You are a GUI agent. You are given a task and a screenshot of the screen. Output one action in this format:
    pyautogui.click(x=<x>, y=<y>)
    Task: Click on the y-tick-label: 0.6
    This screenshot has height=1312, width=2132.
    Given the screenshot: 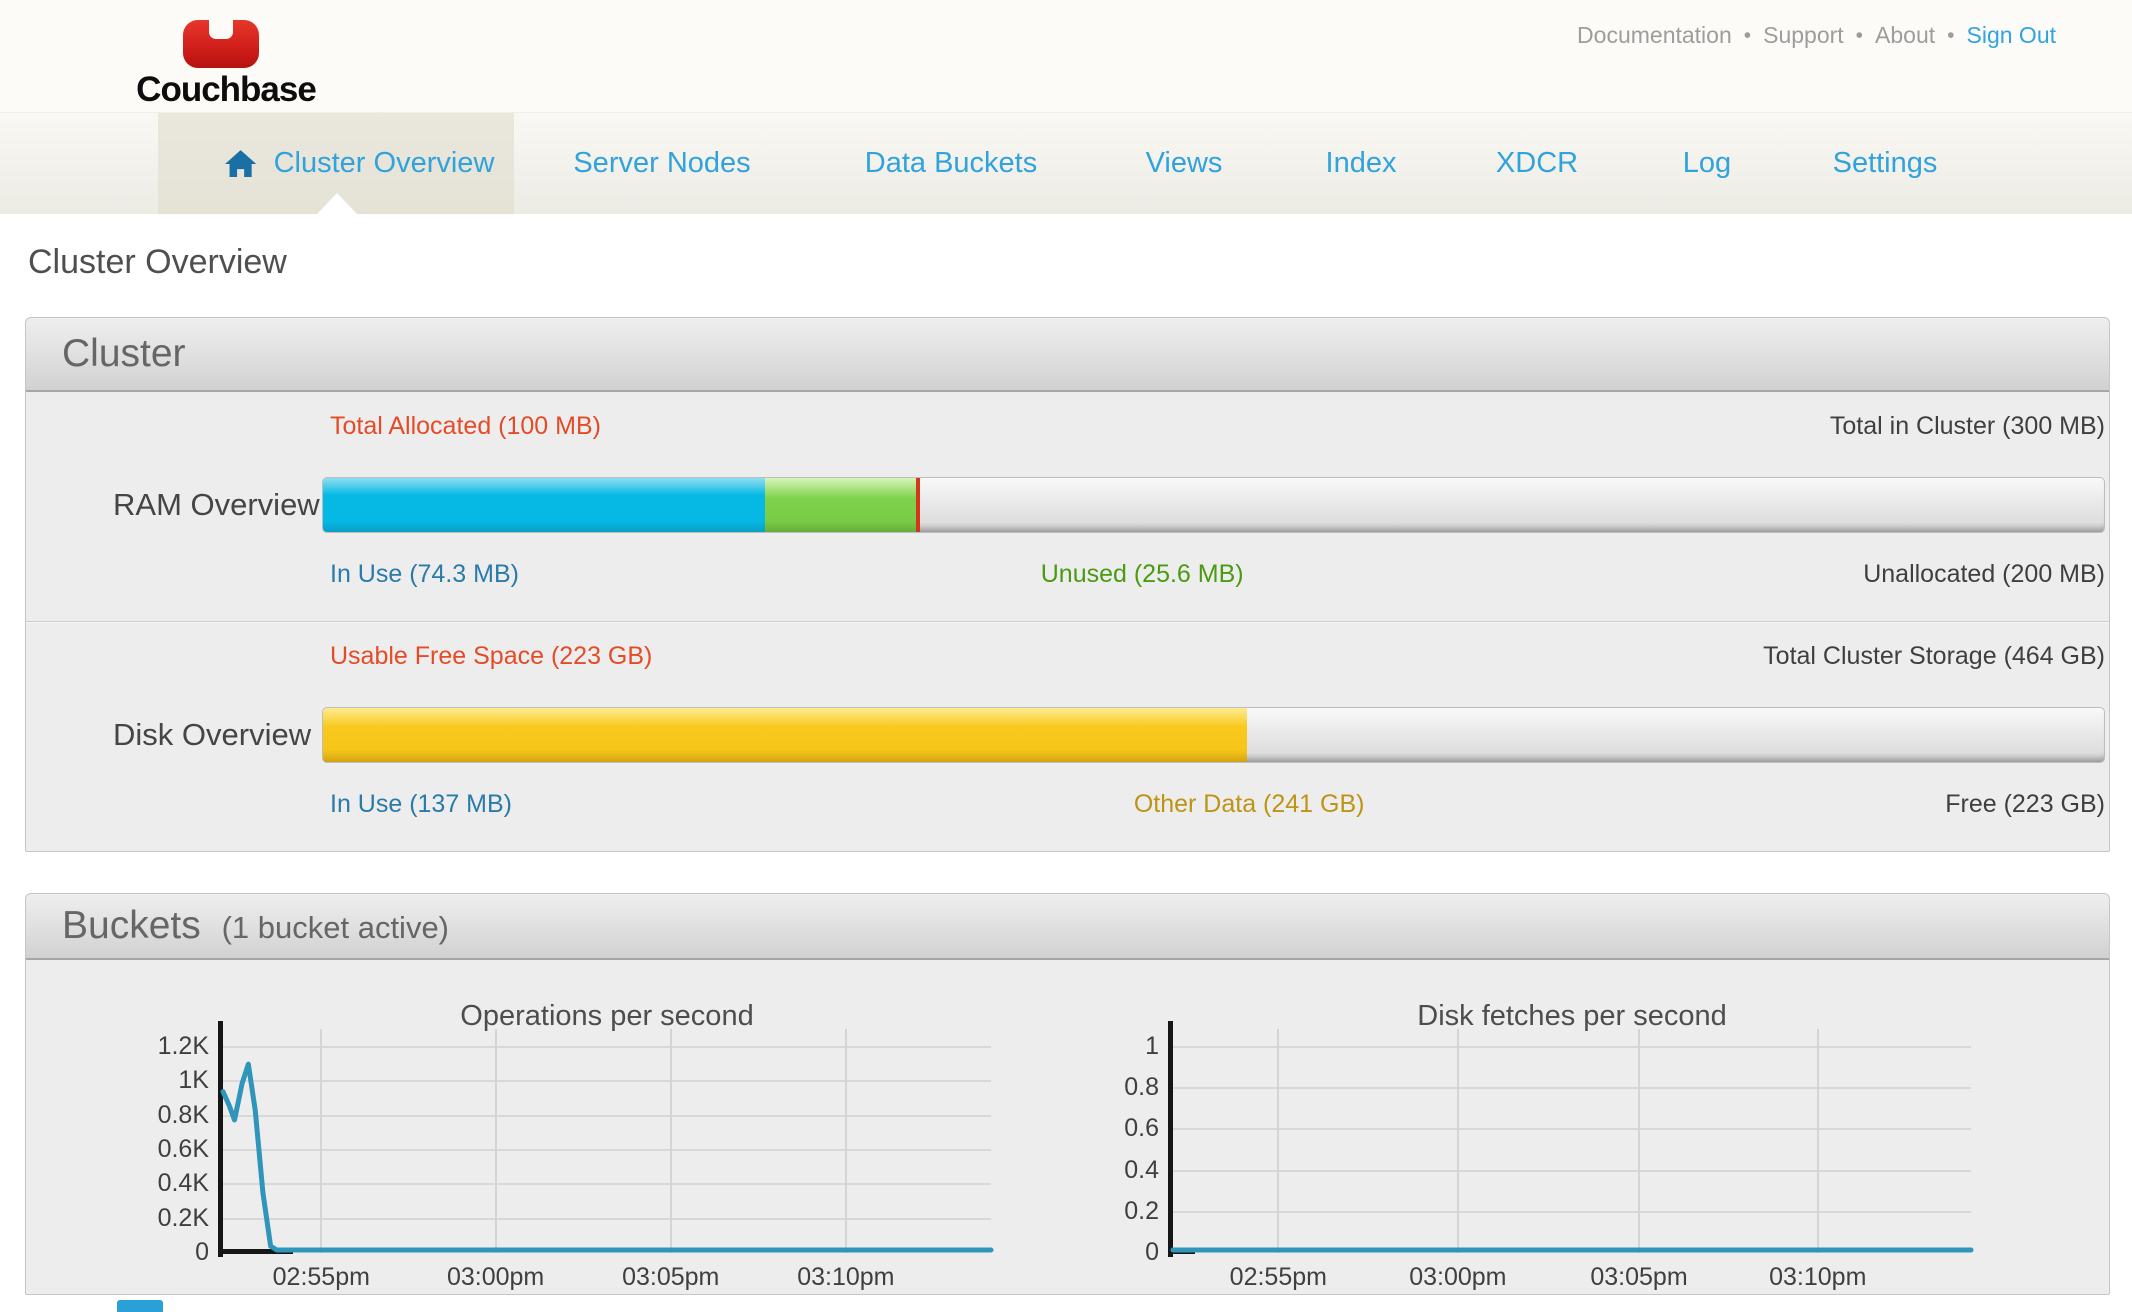 What is the action you would take?
    pyautogui.click(x=1141, y=1128)
    